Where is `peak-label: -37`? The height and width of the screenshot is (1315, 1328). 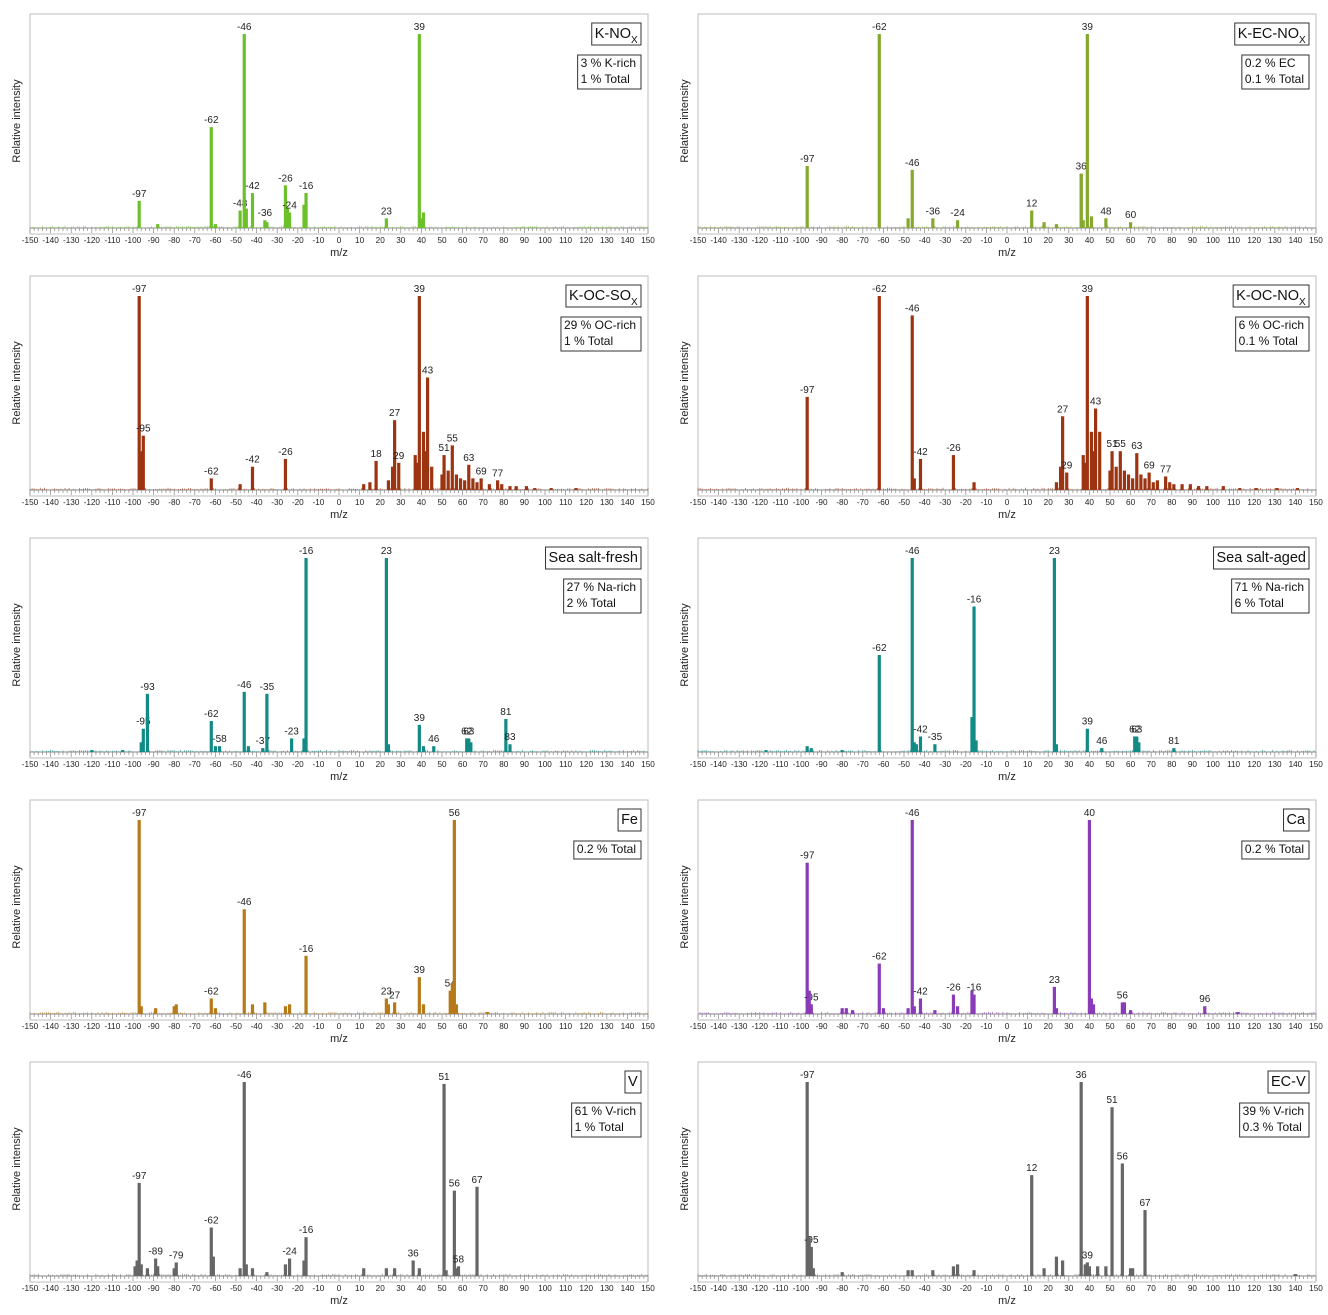 peak-label: -37 is located at coordinates (263, 741).